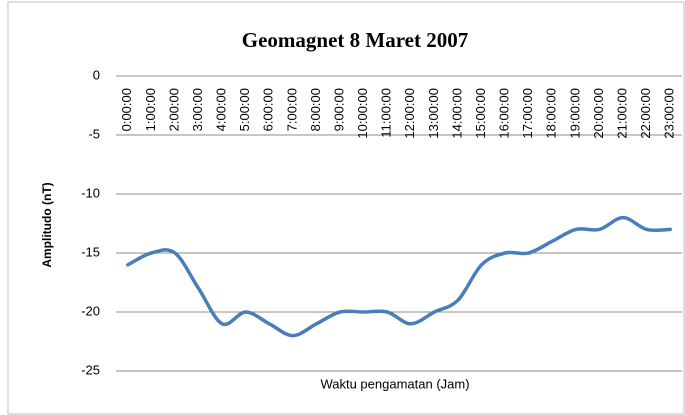 This screenshot has width=685, height=415. Describe the element at coordinates (409, 113) in the screenshot. I see `x-tick-label: 12:00:00` at that location.